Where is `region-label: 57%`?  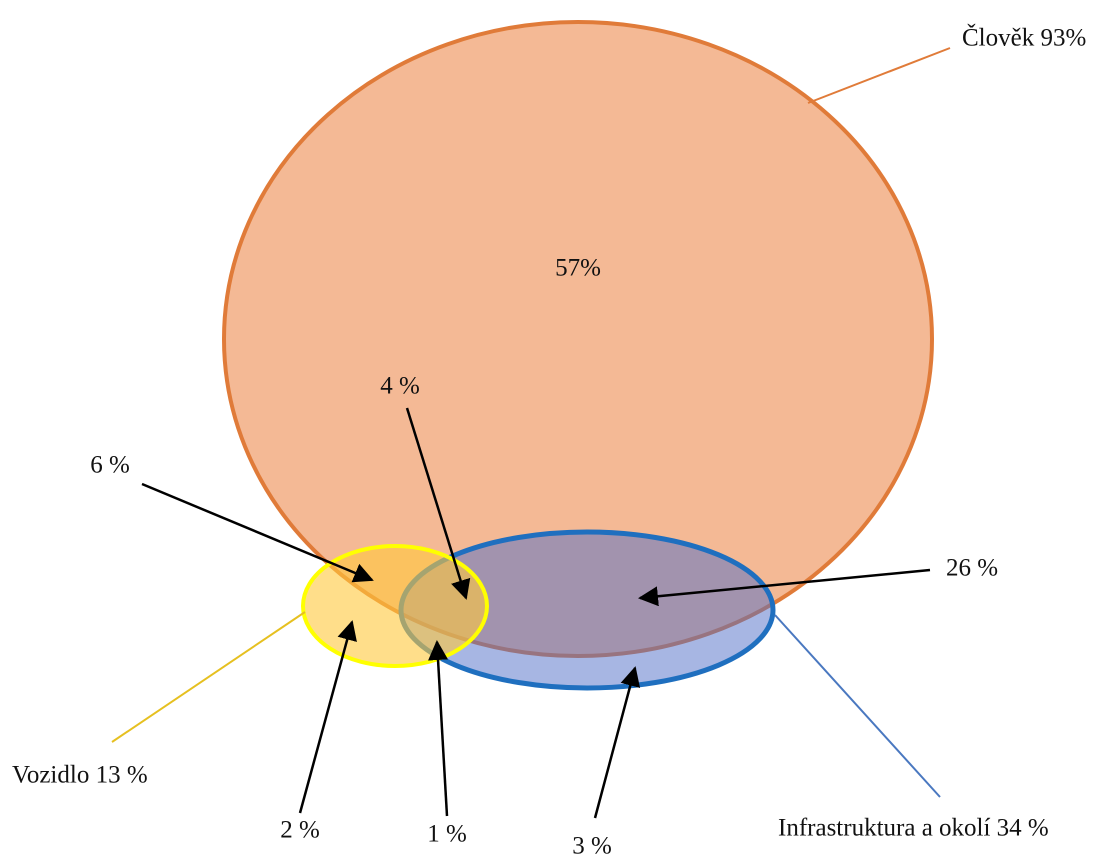 region-label: 57% is located at coordinates (578, 268).